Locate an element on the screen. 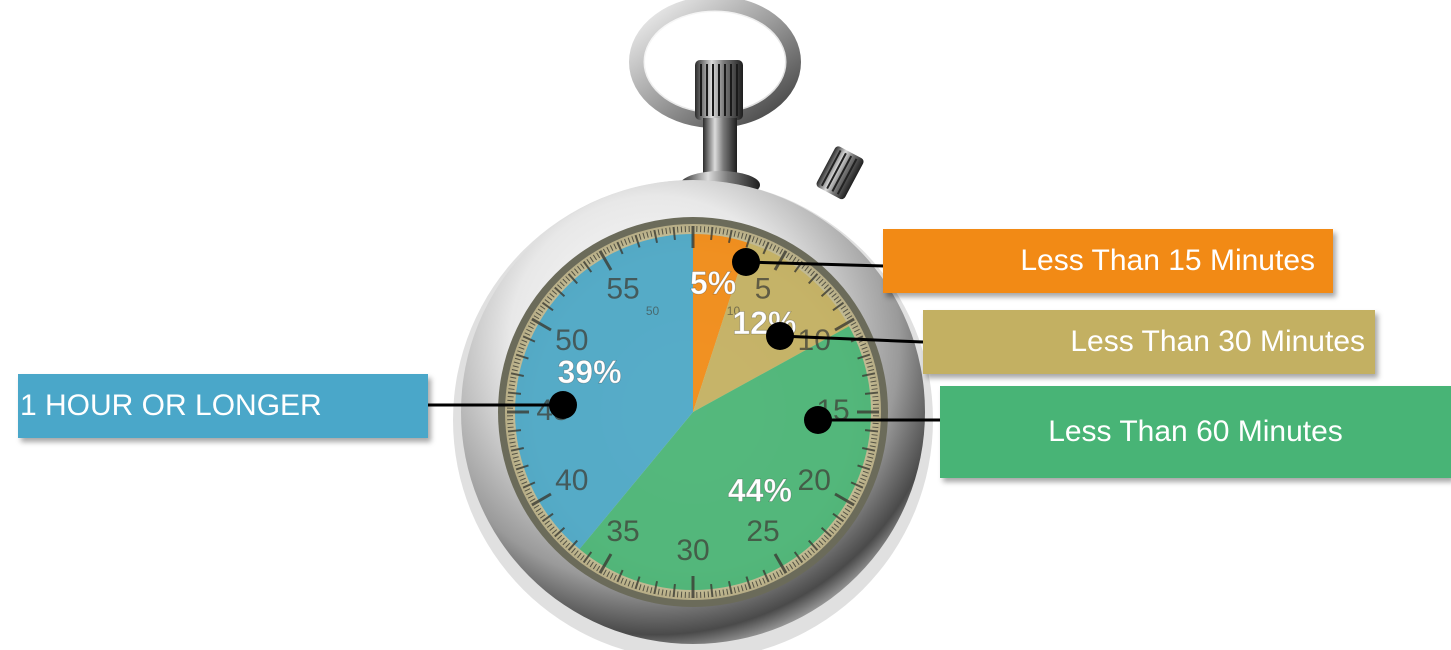  dial-number: 40 is located at coordinates (571, 480).